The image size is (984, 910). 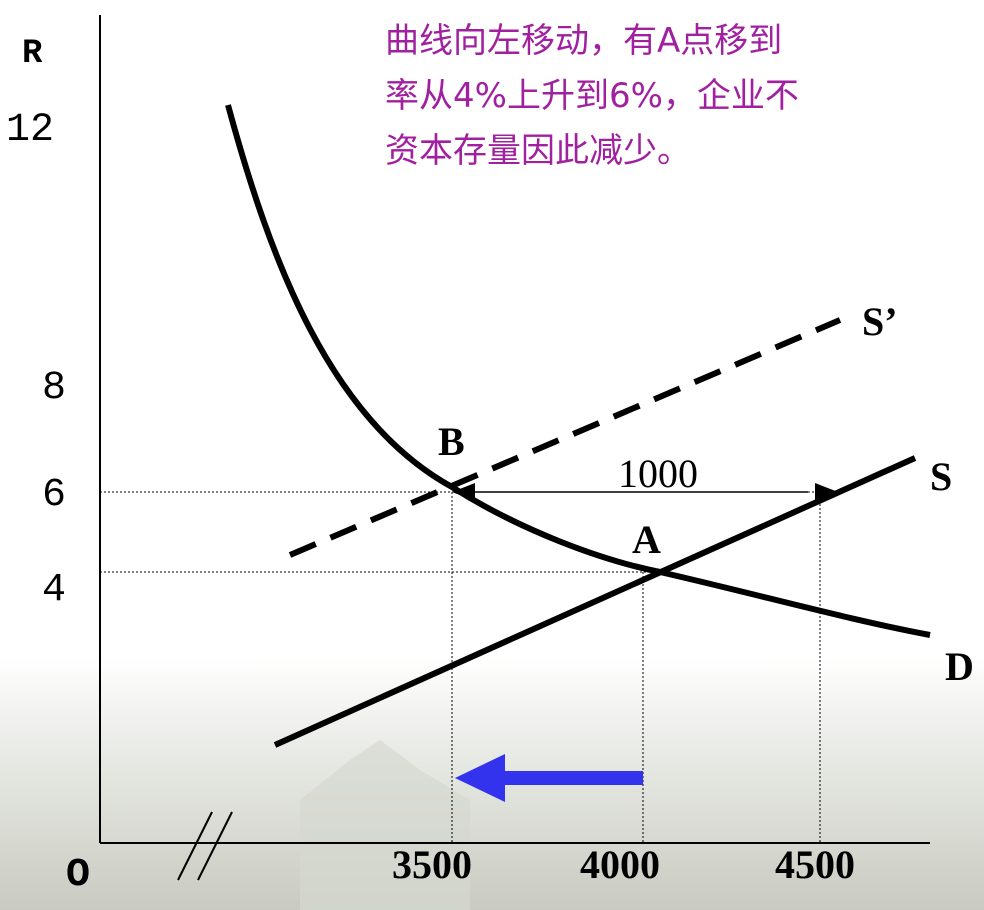 What do you see at coordinates (32, 54) in the screenshot?
I see `y-axis-label: R` at bounding box center [32, 54].